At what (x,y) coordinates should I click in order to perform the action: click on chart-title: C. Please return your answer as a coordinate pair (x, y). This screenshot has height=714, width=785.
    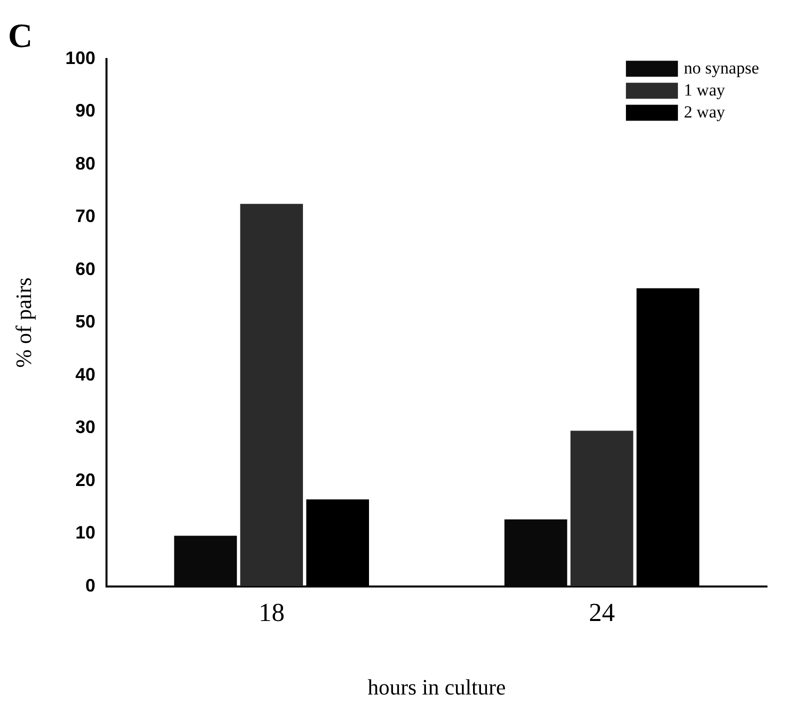
    Looking at the image, I should click on (20, 37).